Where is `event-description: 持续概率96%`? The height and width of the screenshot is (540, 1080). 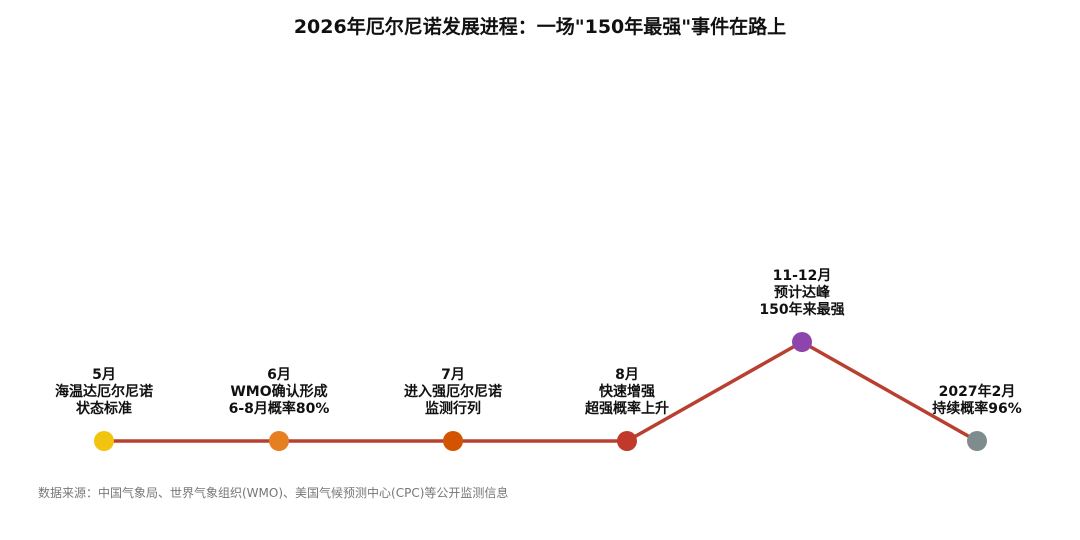
event-description: 持续概率96% is located at coordinates (977, 409).